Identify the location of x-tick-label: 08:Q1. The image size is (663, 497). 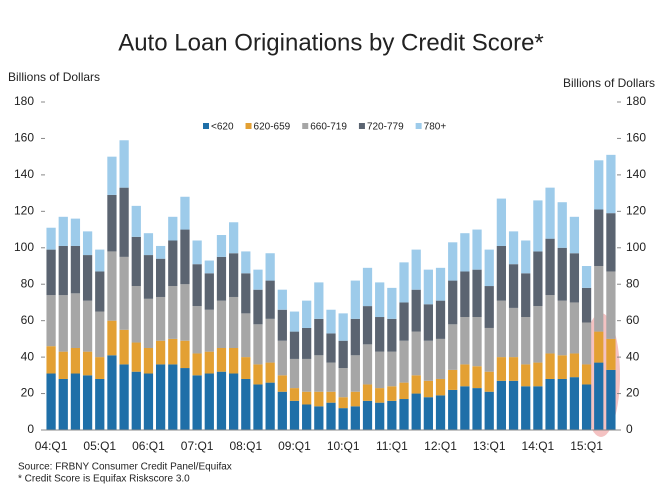
(245, 446).